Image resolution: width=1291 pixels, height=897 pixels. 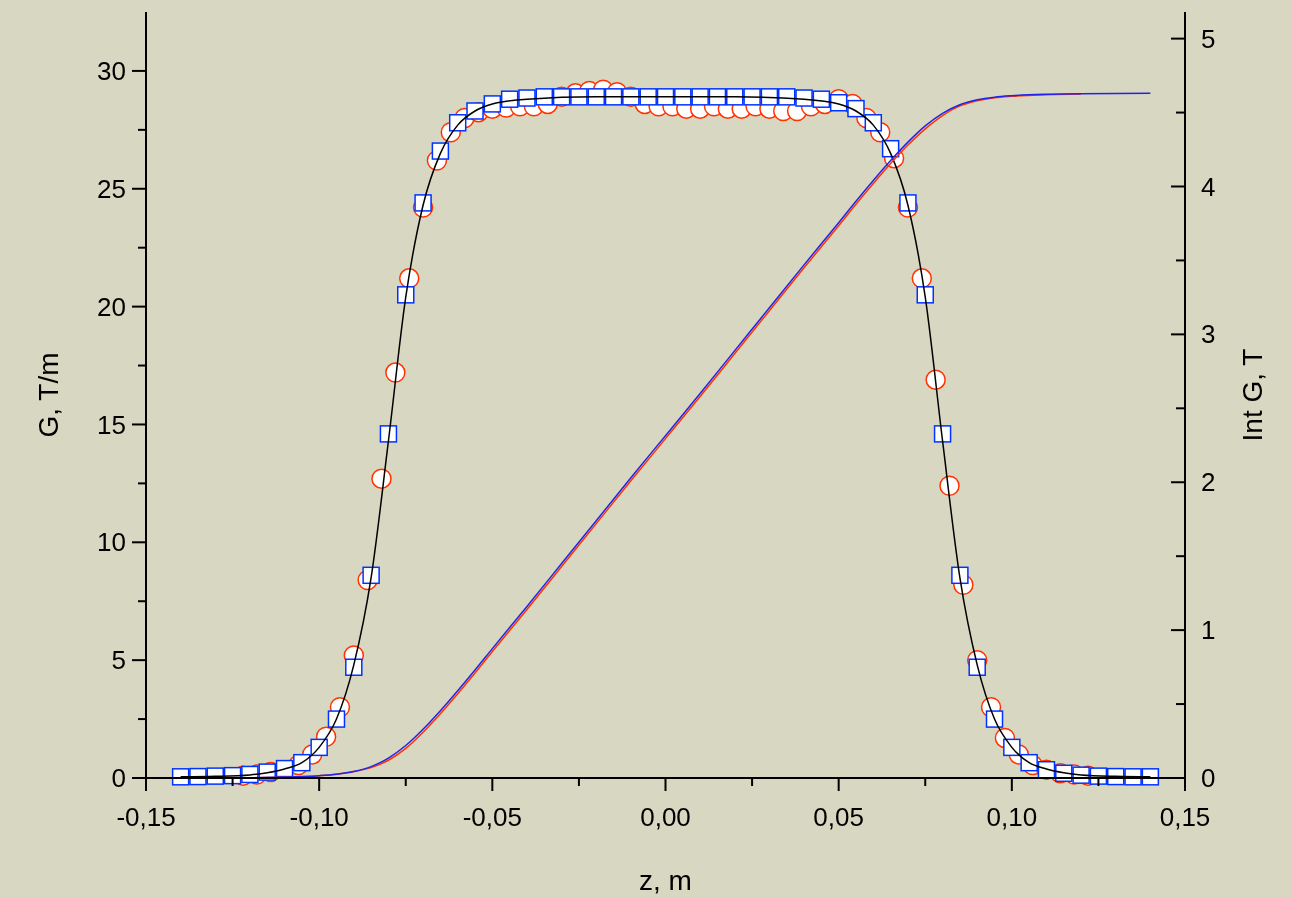 I want to click on y2-tick-label: 3, so click(x=1208, y=334).